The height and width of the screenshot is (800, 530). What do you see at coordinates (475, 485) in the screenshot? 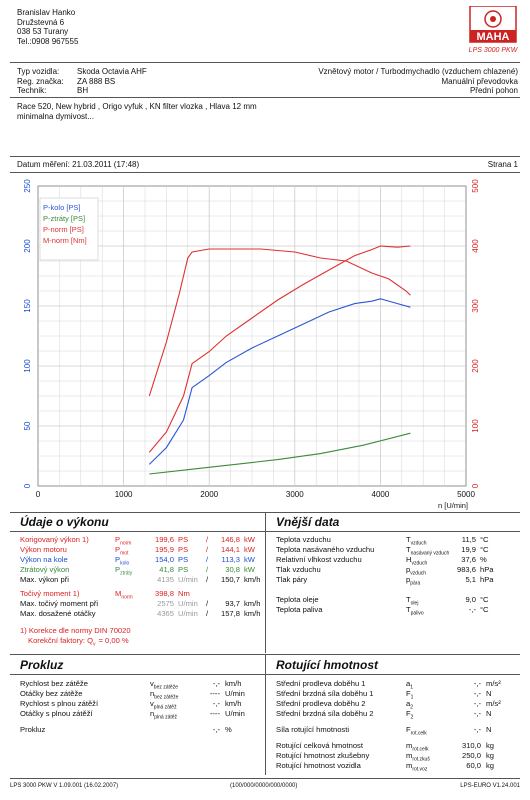
I see `y-right-tick-label: 0` at bounding box center [475, 485].